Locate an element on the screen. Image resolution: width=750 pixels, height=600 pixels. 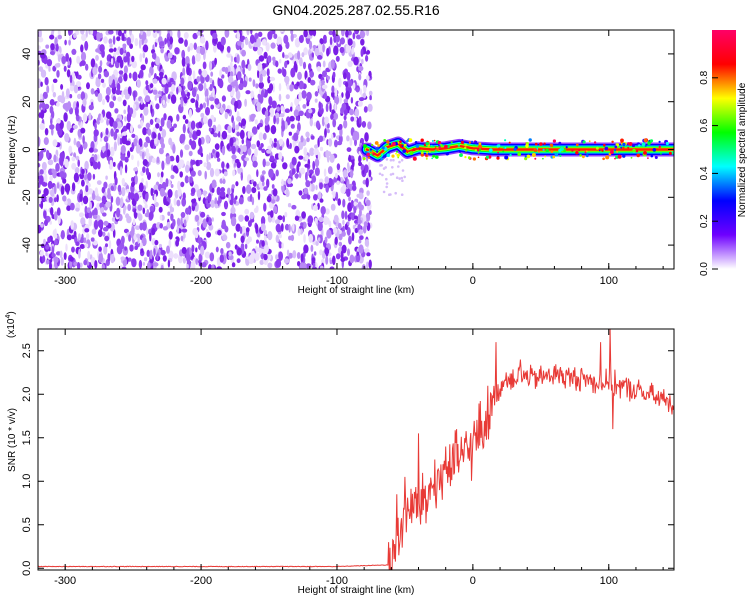
y-tick-label: 1.5 is located at coordinates (27, 437).